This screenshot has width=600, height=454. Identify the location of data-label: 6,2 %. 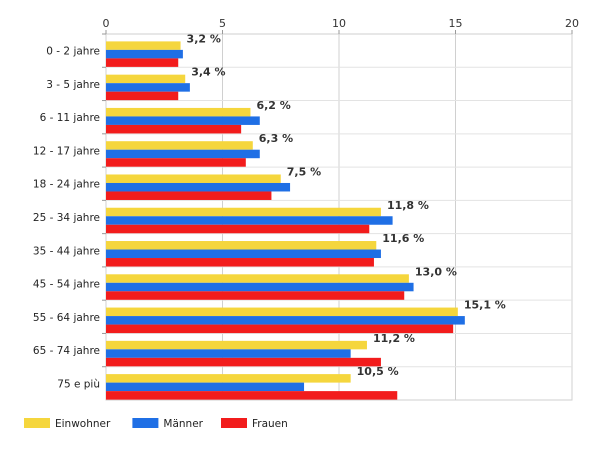
(273, 105).